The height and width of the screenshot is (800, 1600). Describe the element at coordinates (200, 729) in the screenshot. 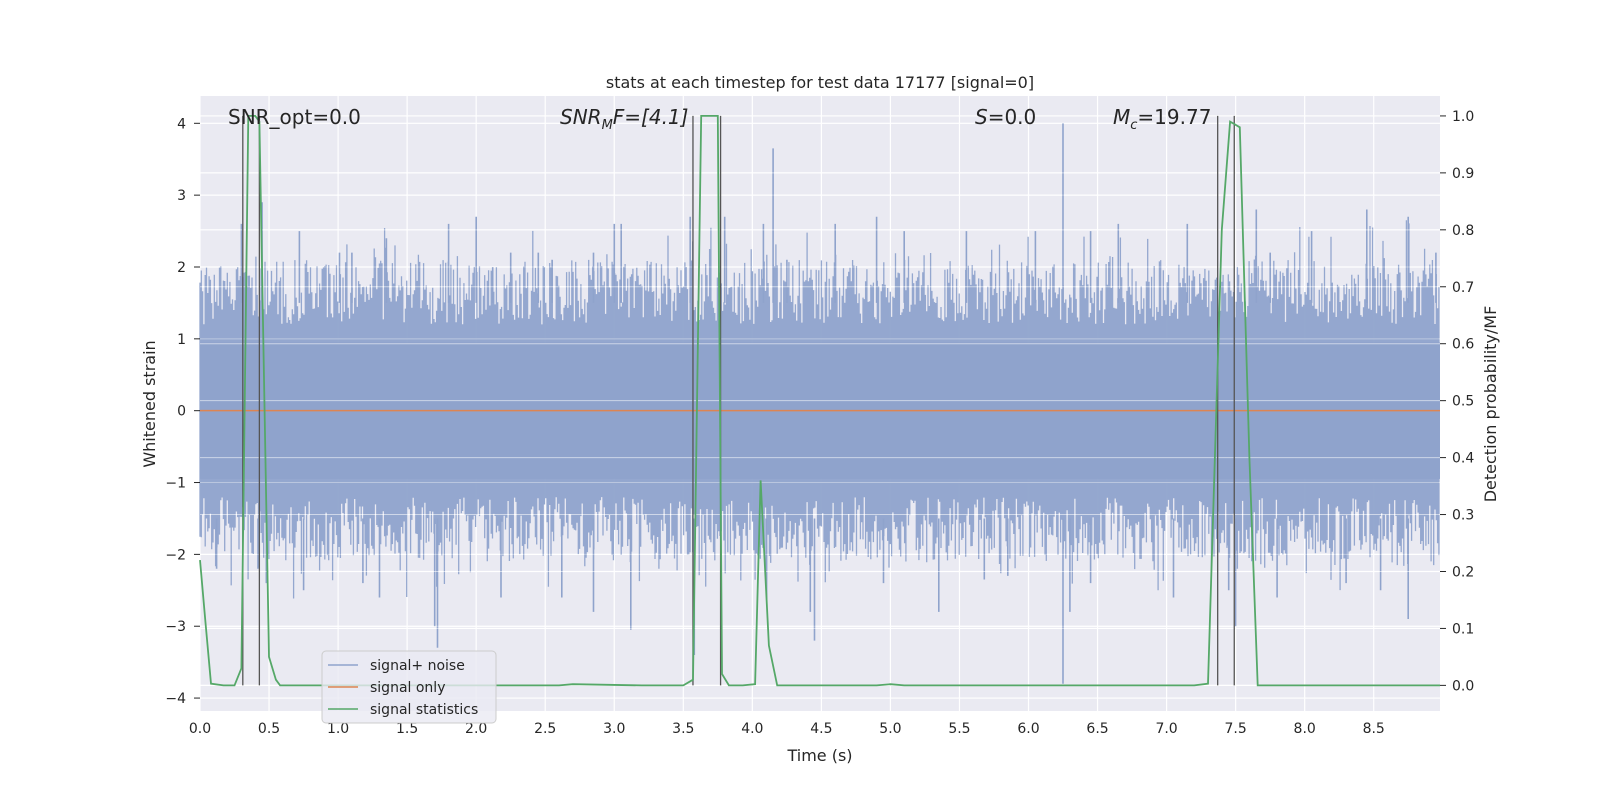

I see `x-tick-label: 0.0` at that location.